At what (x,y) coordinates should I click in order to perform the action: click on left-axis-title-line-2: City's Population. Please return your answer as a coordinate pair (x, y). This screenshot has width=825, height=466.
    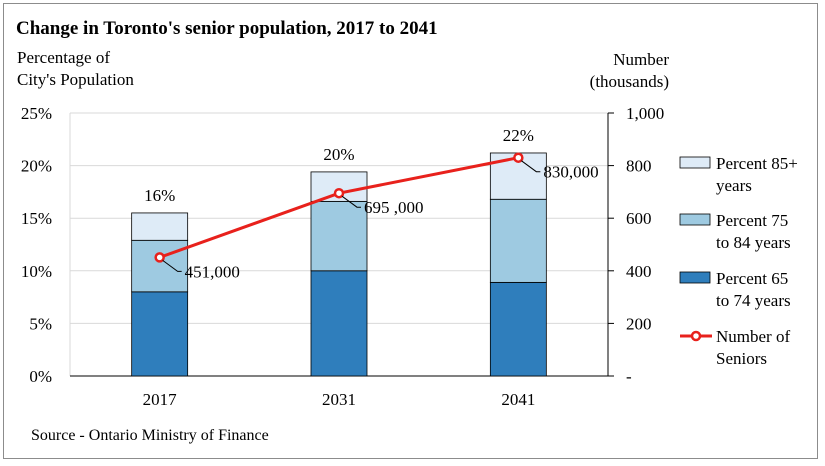
    Looking at the image, I should click on (75, 79).